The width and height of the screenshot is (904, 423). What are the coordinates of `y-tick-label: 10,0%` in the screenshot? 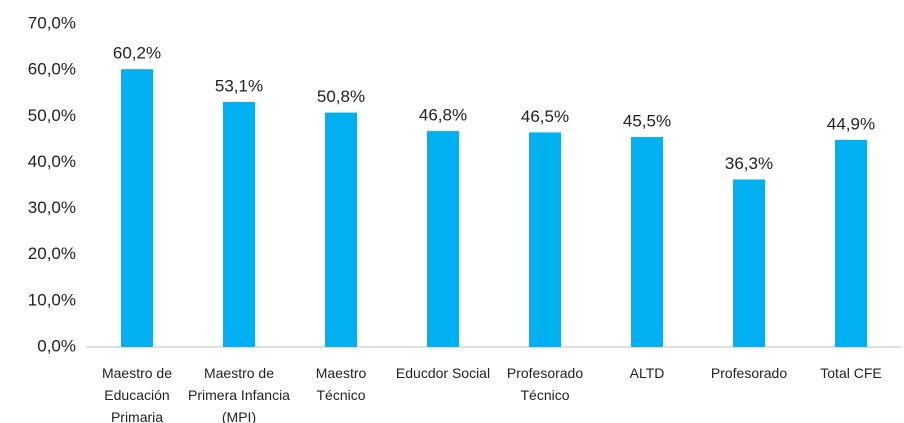 It's located at (52, 299).